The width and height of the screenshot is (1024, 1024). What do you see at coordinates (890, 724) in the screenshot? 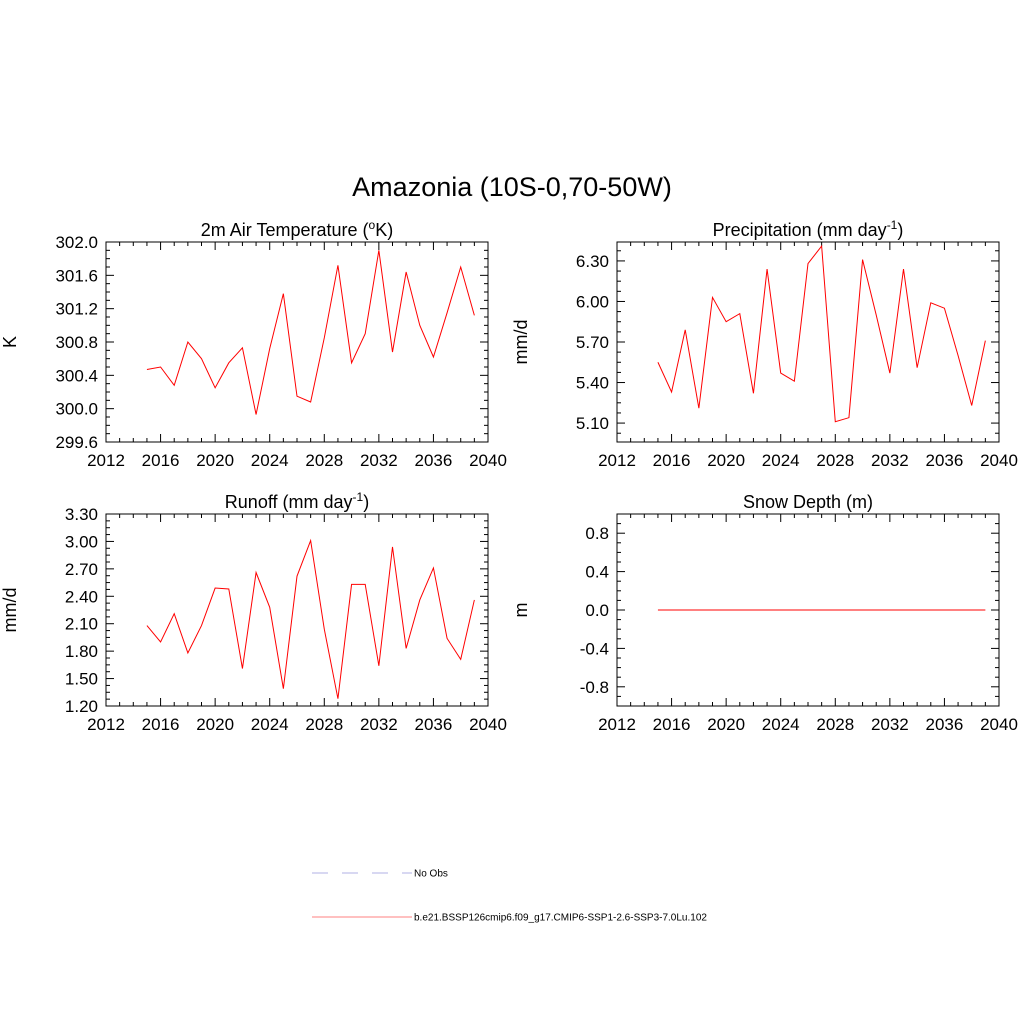
I see `snow-depth-xtick-label: 2032` at bounding box center [890, 724].